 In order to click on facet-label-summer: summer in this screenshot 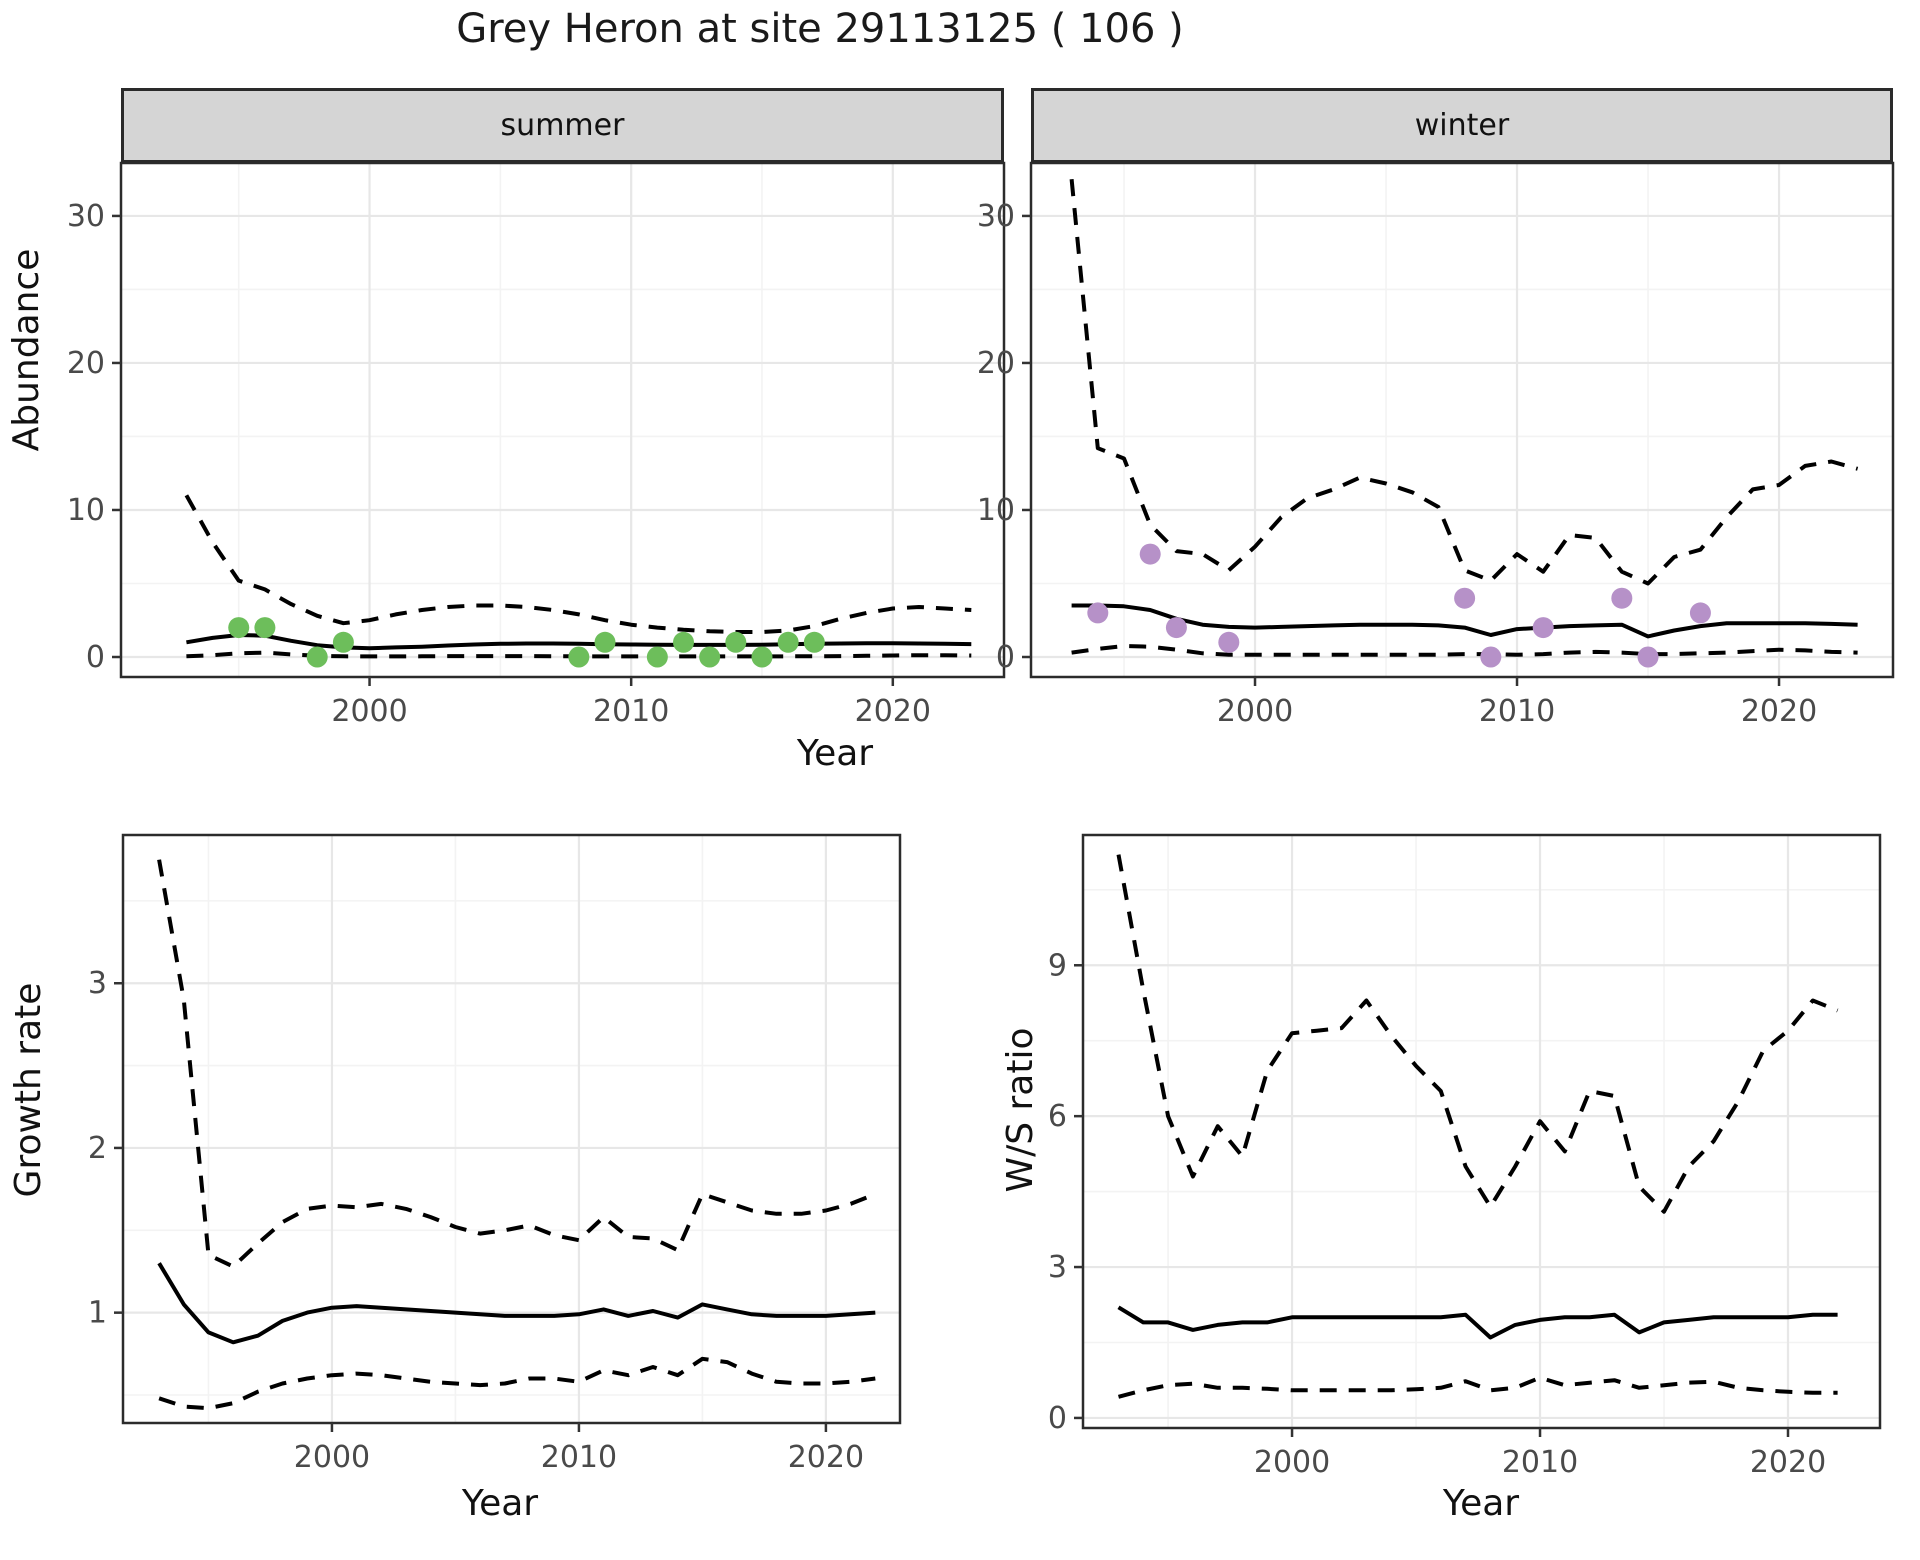, I will do `click(562, 125)`.